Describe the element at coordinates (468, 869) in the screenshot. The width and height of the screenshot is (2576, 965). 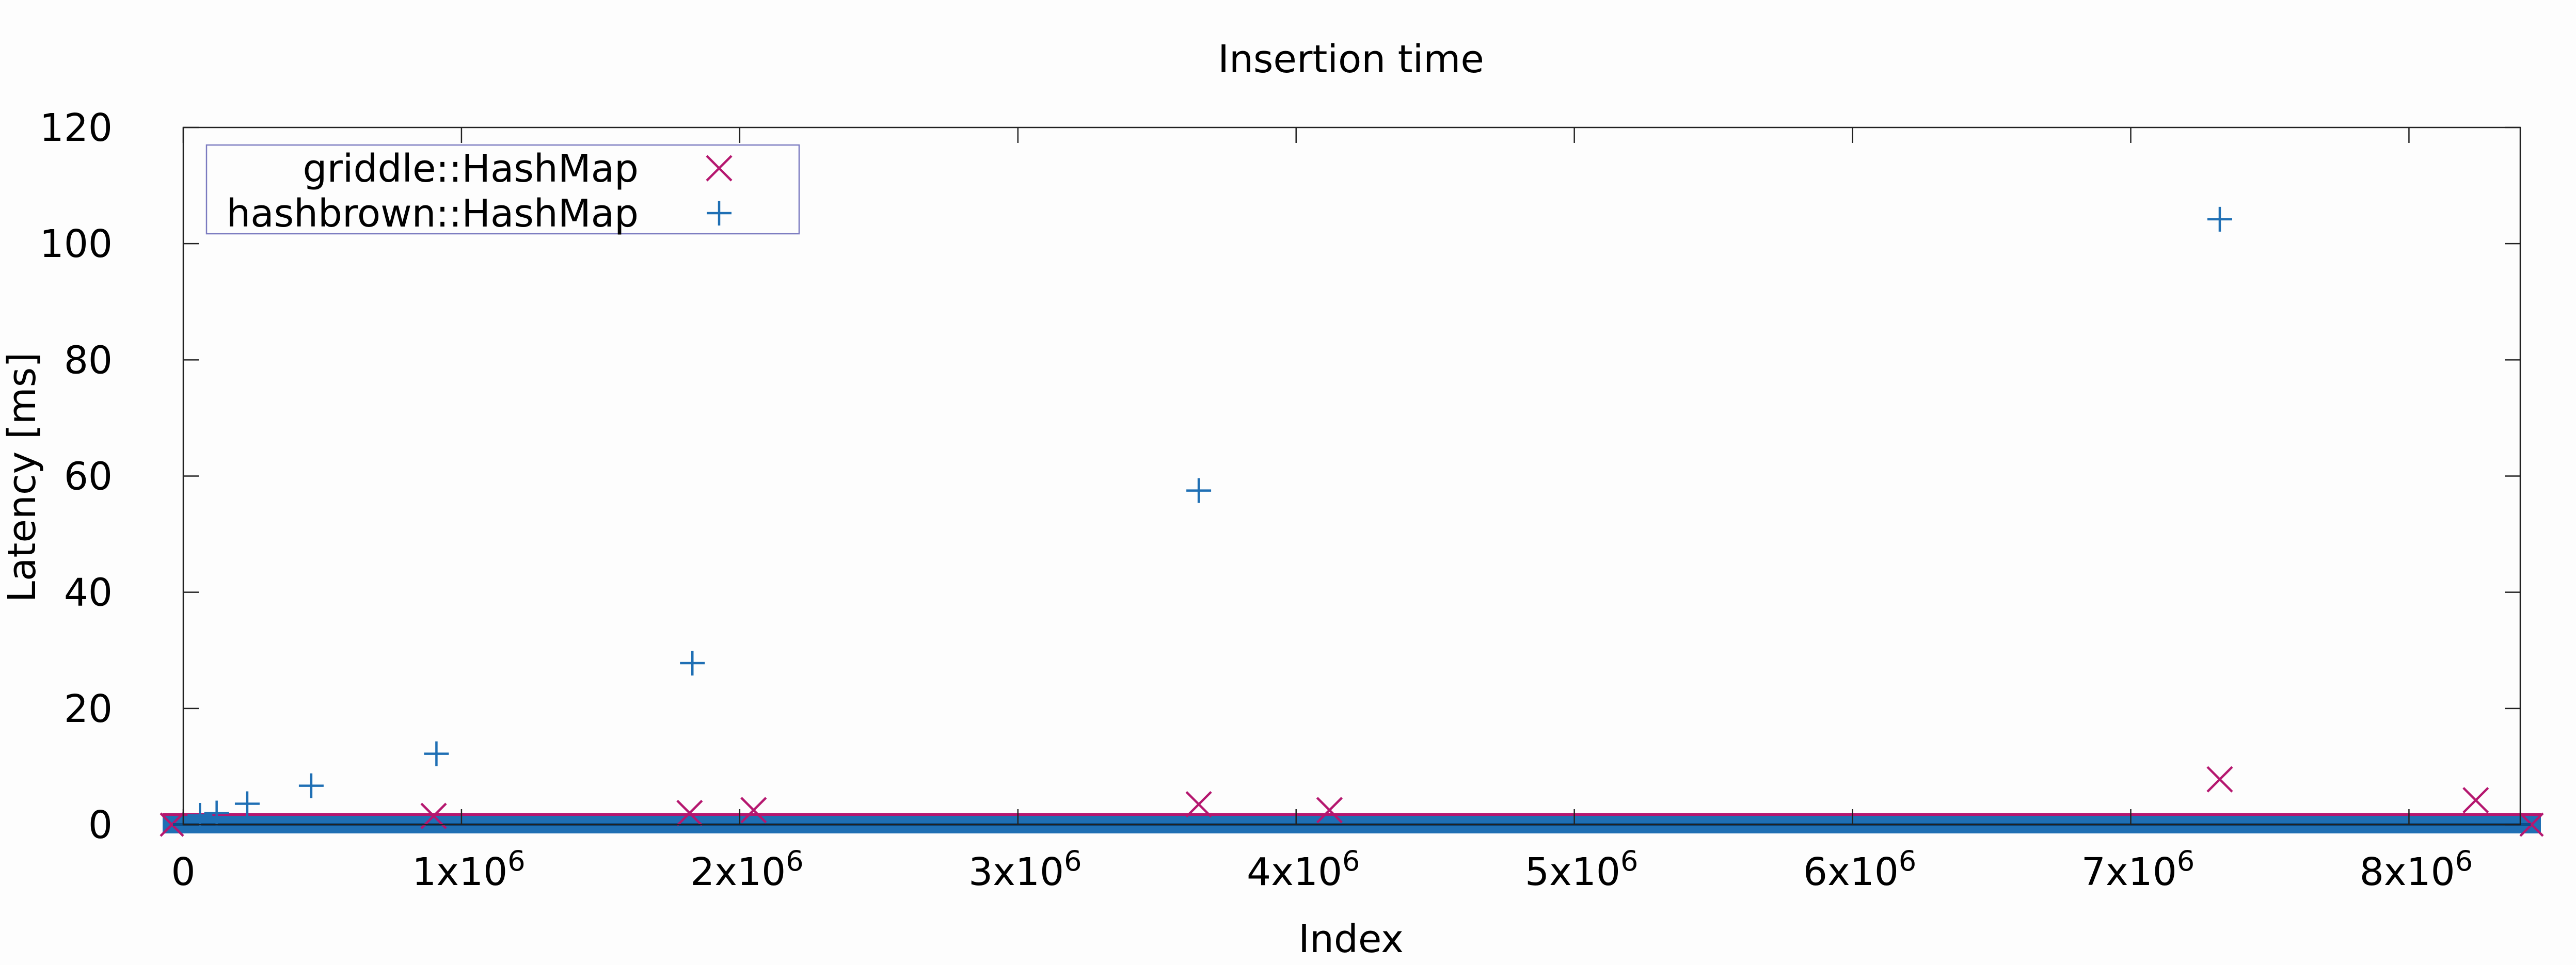
I see `x-tick-label: 1x10⁶` at that location.